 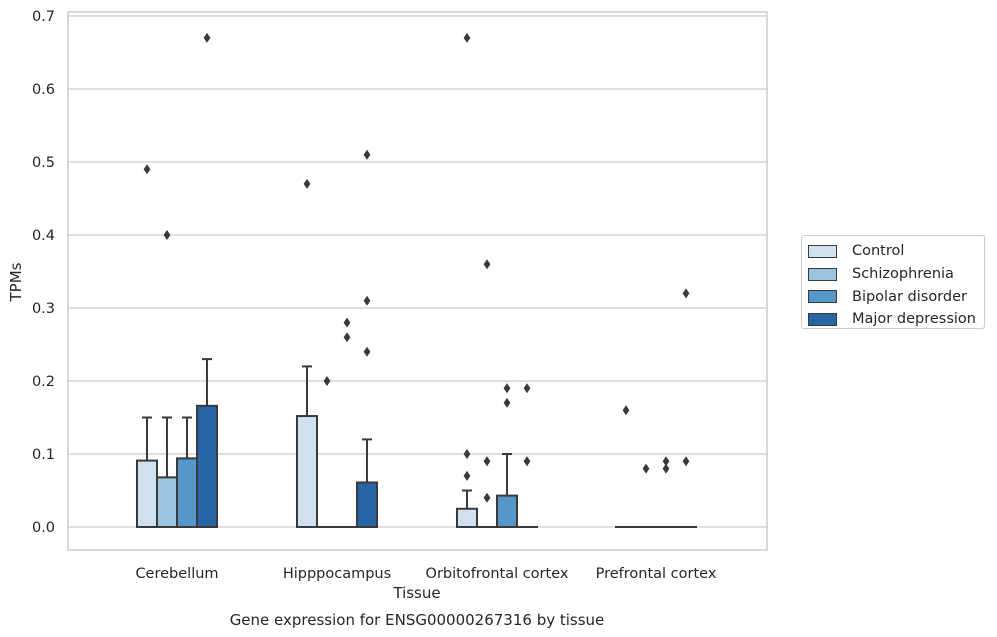 What do you see at coordinates (914, 319) in the screenshot?
I see `legend-label: Major depression` at bounding box center [914, 319].